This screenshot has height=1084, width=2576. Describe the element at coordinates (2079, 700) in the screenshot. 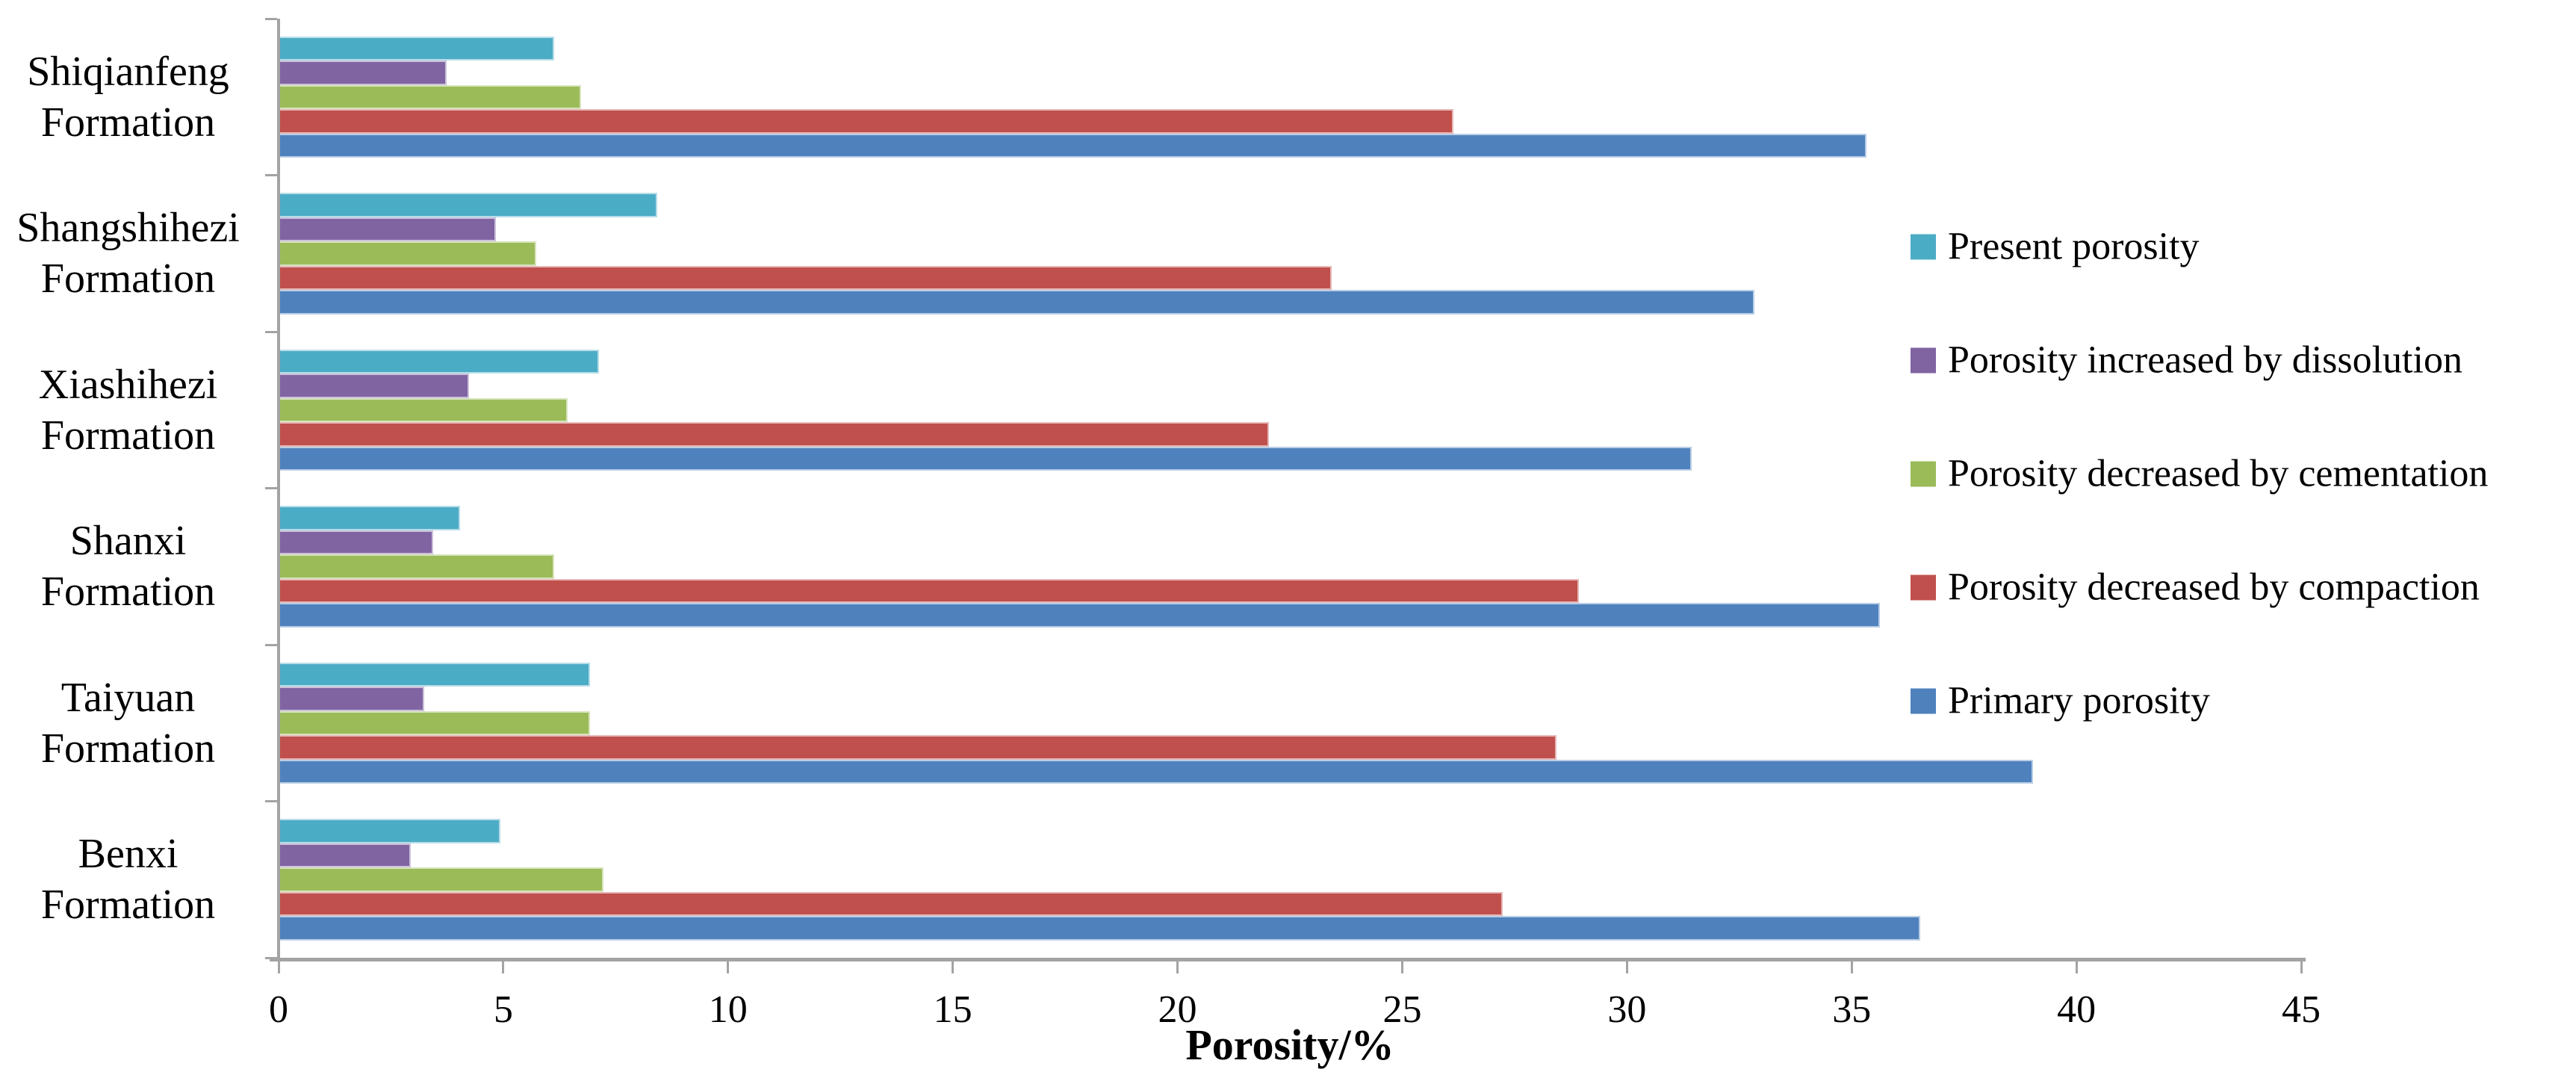

I see `legend-label: Primary porosity` at that location.